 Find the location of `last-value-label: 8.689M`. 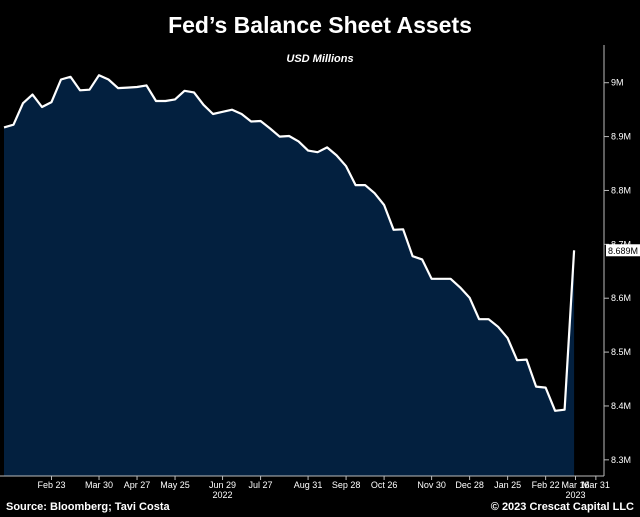

last-value-label: 8.689M is located at coordinates (623, 251).